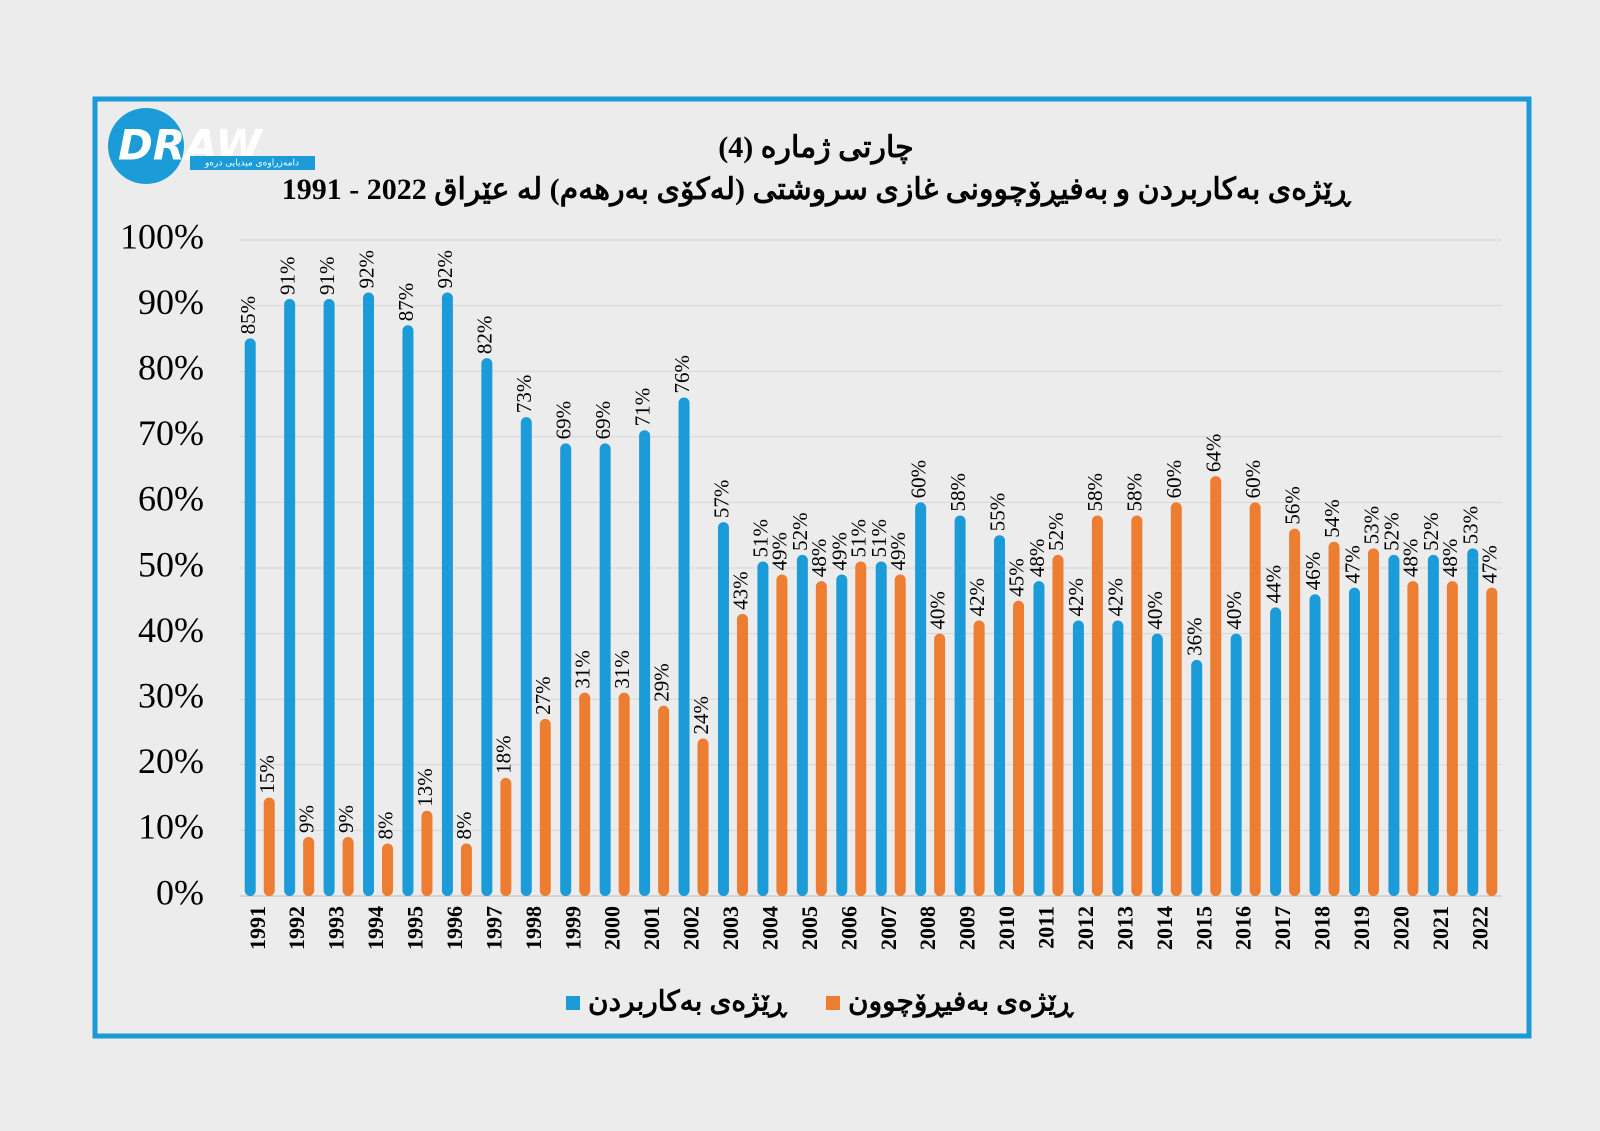 The height and width of the screenshot is (1131, 1600). I want to click on logo: DRAW دامەزراوەی میدیایی درەو, so click(211, 146).